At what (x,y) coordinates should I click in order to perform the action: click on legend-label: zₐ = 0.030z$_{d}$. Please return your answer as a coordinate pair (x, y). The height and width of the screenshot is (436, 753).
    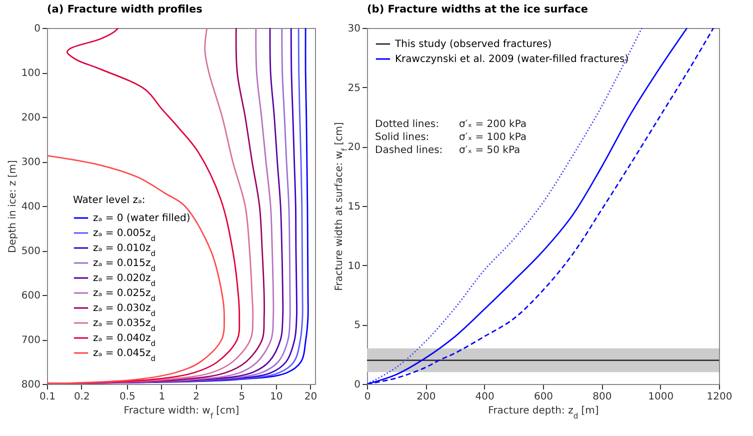
    Looking at the image, I should click on (124, 310).